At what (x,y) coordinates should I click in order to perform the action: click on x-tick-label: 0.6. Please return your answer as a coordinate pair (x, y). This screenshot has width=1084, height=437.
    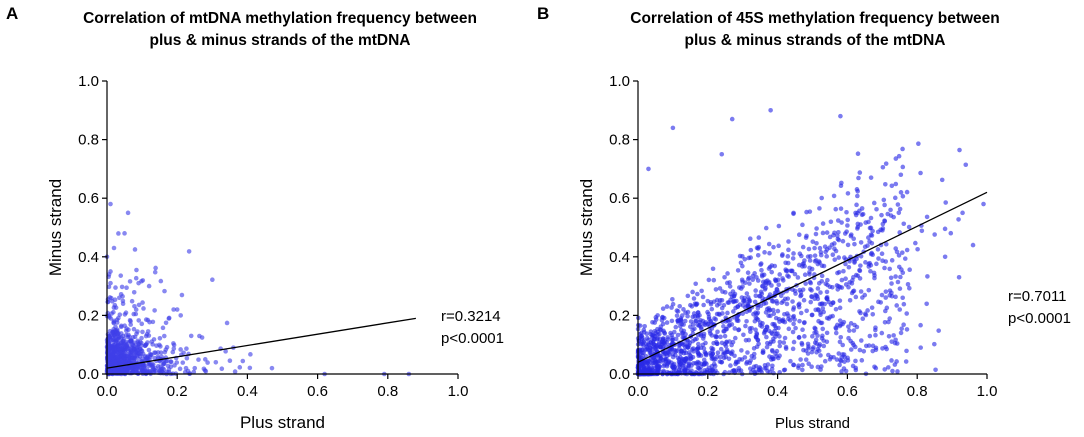
    Looking at the image, I should click on (317, 391).